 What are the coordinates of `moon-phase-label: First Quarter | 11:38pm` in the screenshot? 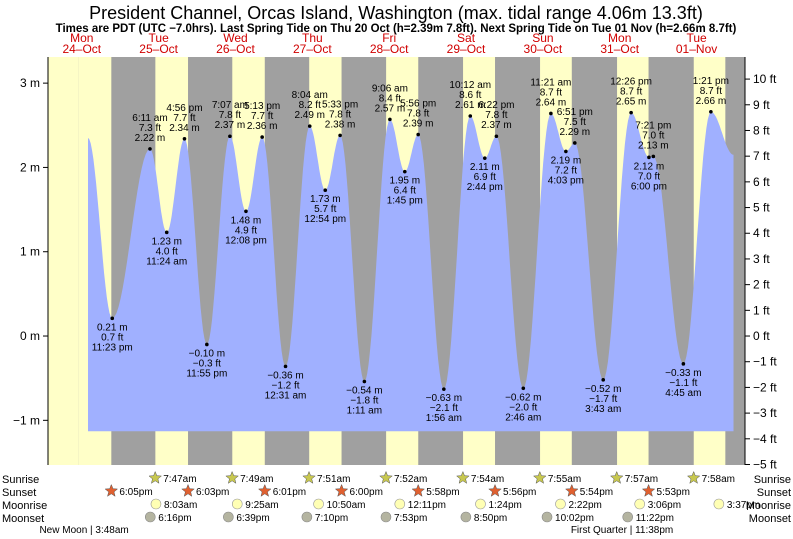 It's located at (622, 530).